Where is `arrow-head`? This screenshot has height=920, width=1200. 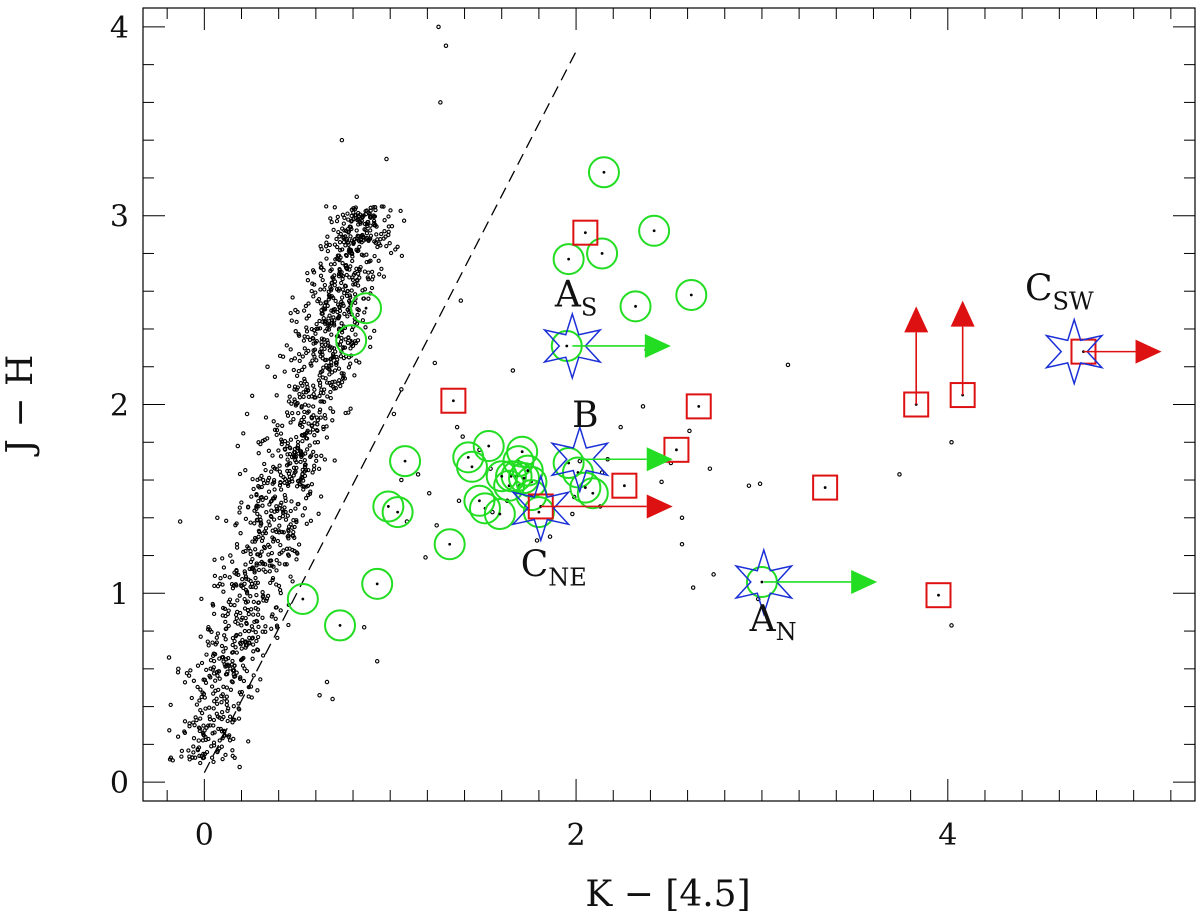 arrow-head is located at coordinates (659, 506).